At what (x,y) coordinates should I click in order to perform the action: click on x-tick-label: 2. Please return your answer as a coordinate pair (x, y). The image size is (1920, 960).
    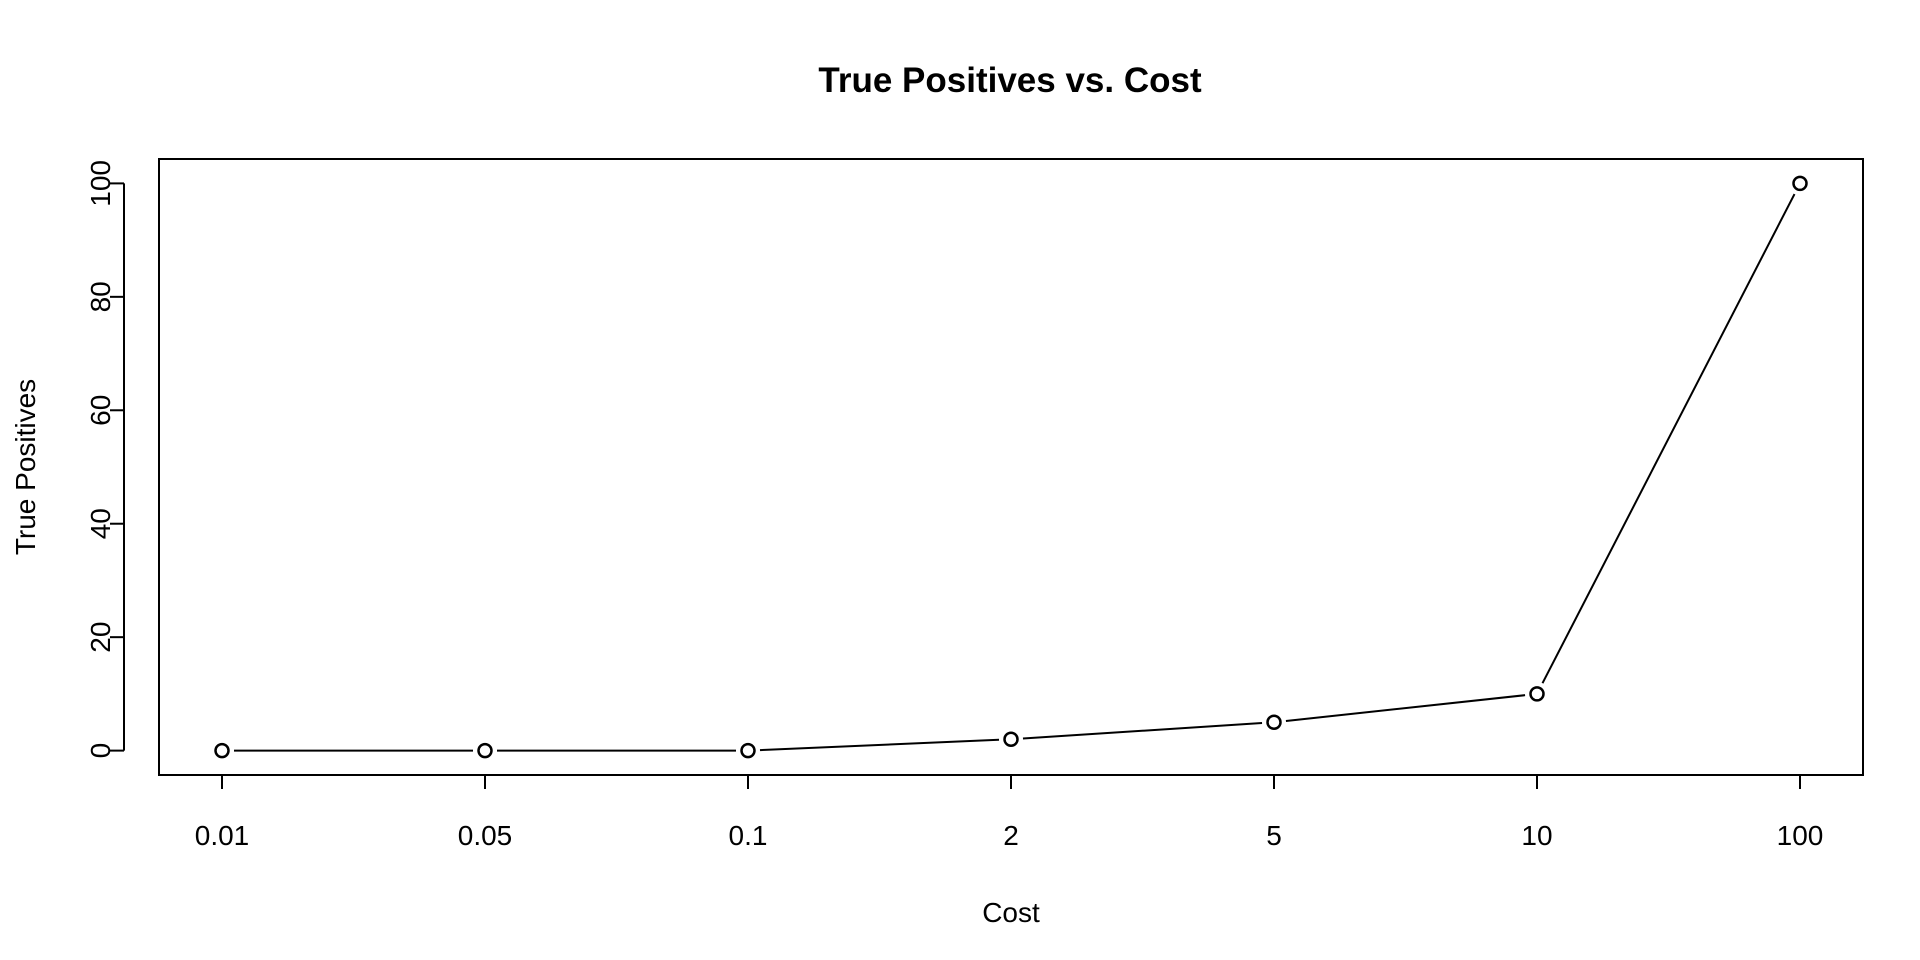
    Looking at the image, I should click on (1011, 835).